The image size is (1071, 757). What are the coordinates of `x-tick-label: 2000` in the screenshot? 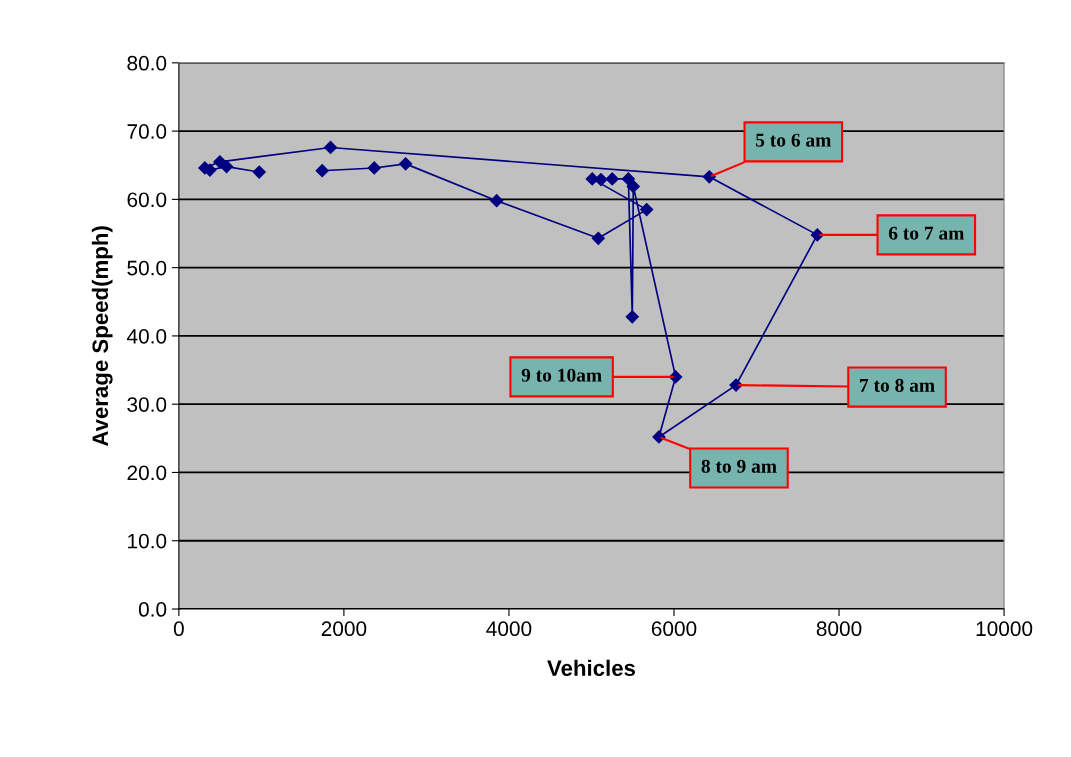 It's located at (344, 629).